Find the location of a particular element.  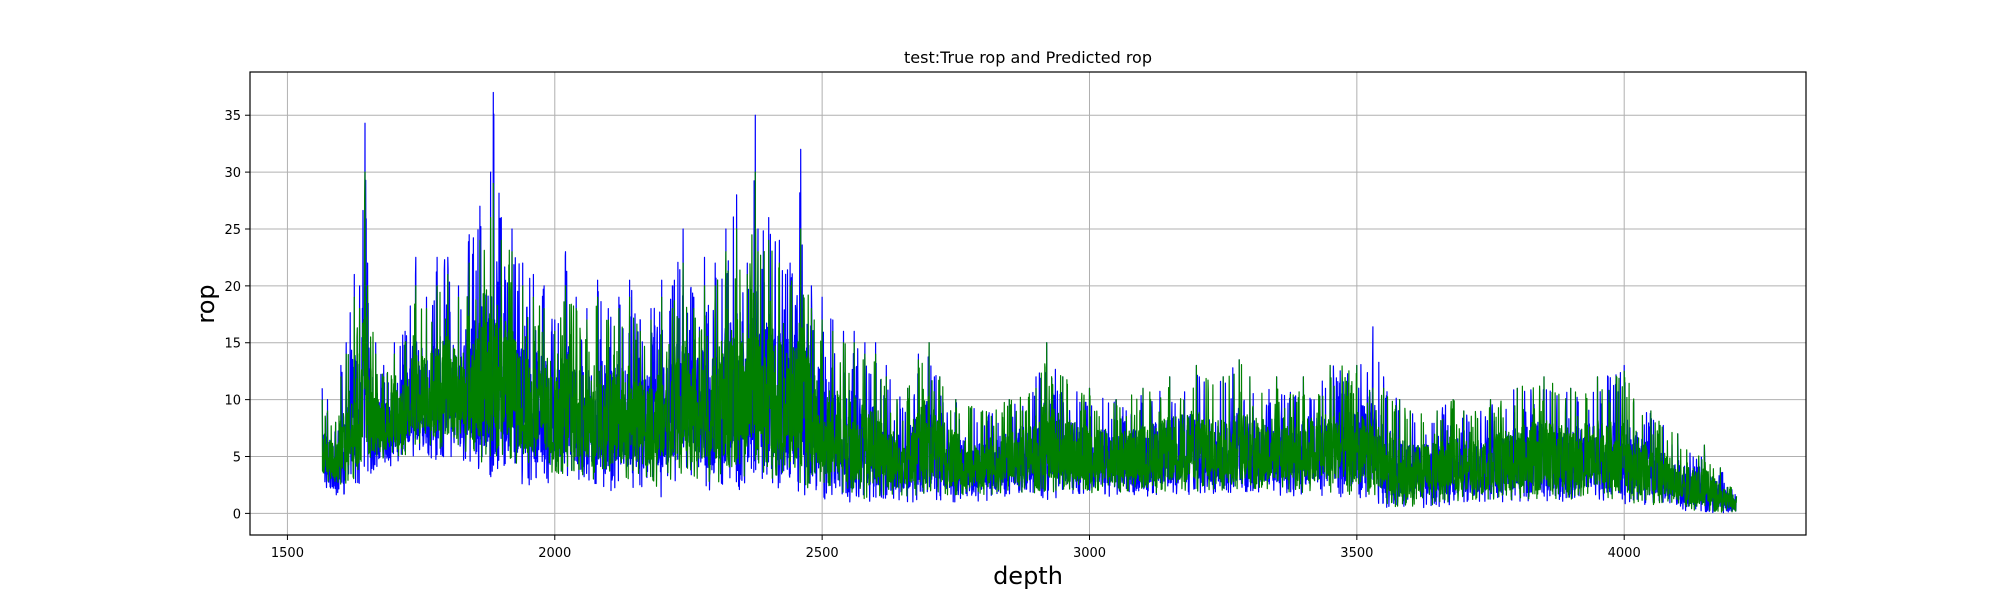

x-tick-label: 4000 is located at coordinates (1624, 553).